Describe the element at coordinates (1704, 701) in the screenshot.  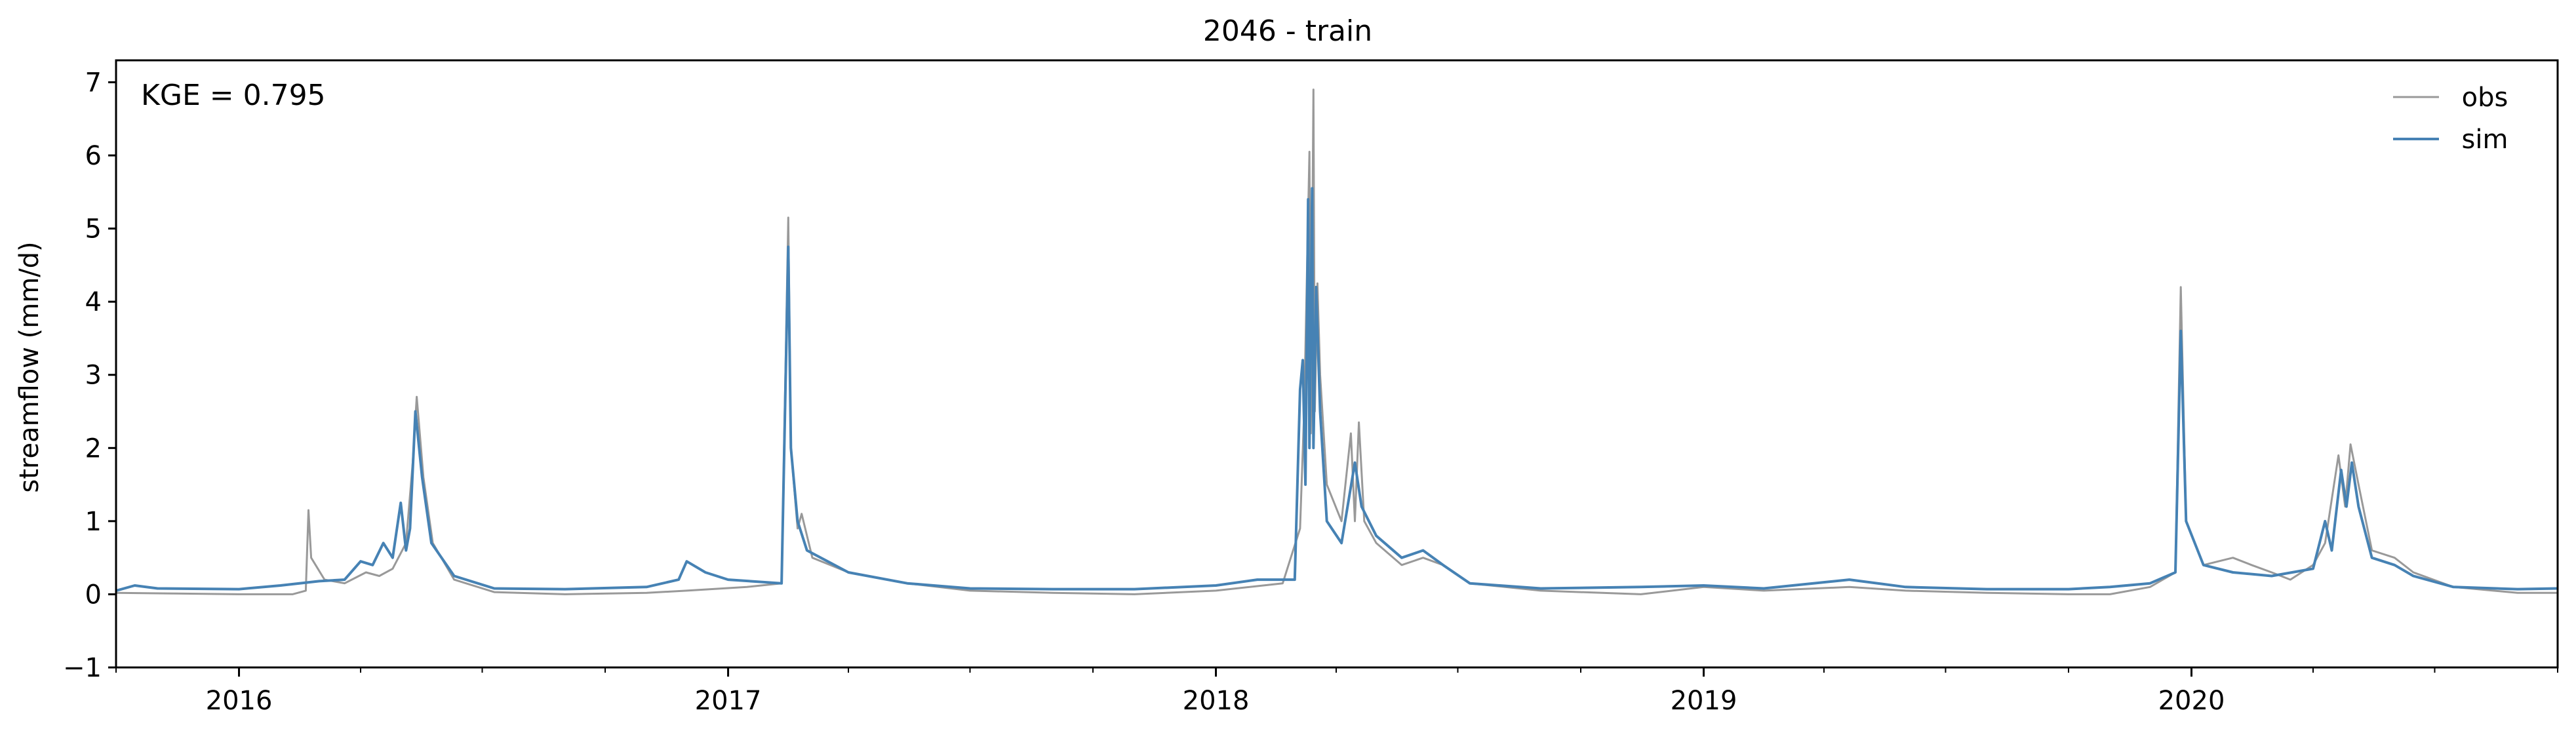
I see `x-tick-label: 2019` at that location.